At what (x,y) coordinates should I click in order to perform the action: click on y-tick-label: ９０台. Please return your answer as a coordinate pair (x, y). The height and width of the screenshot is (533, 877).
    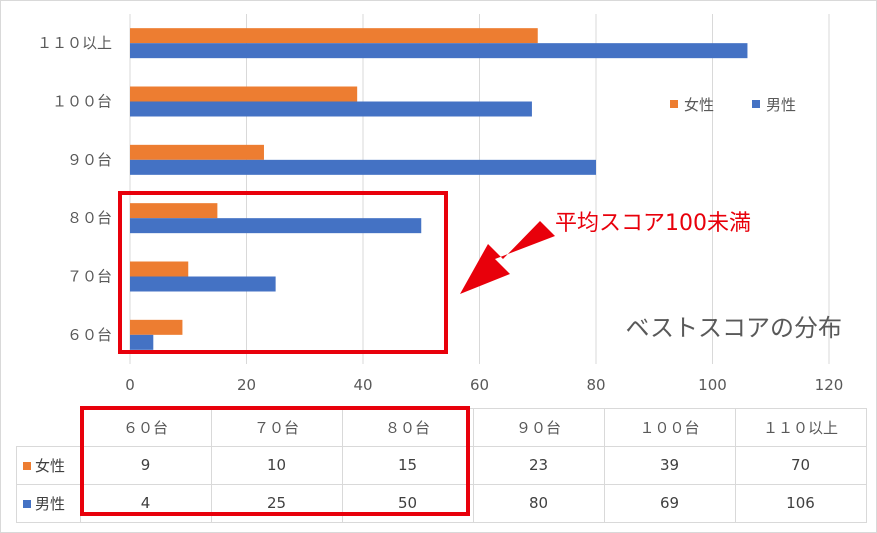
    Looking at the image, I should click on (89, 160).